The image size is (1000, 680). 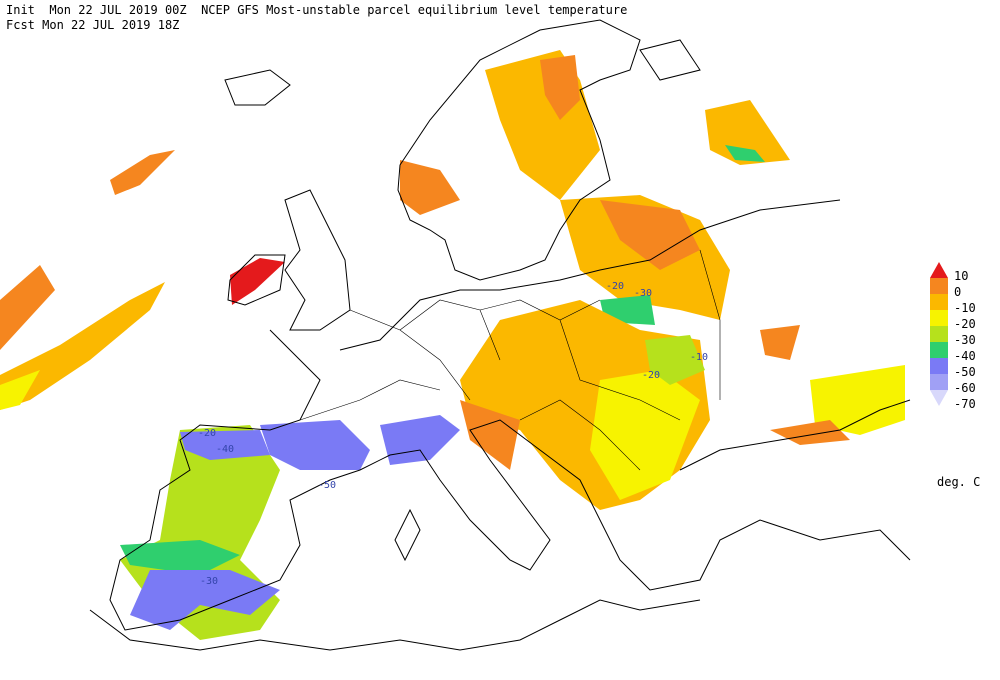 What do you see at coordinates (953, 336) in the screenshot?
I see `legend: 10 0 -10 -20 -30 -40 -50 -60 -70` at bounding box center [953, 336].